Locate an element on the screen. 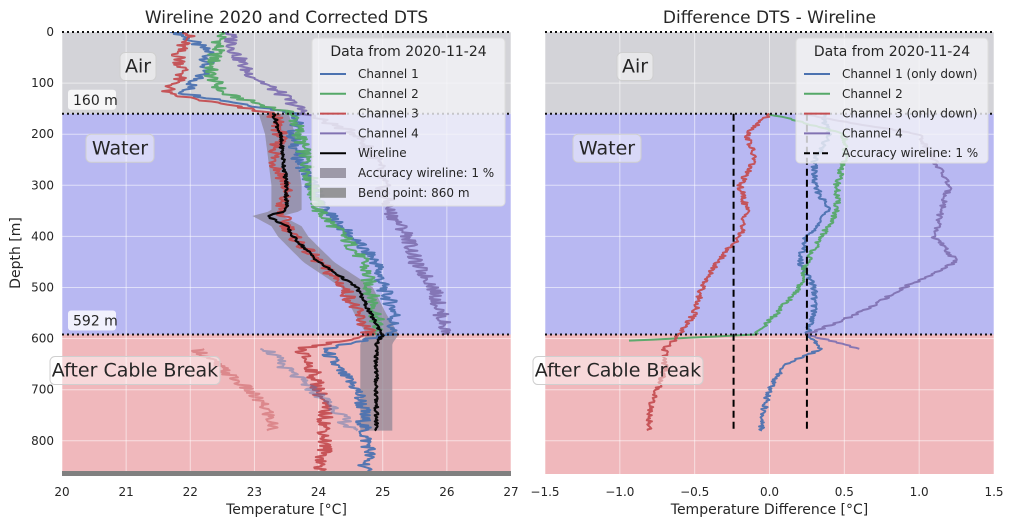 The width and height of the screenshot is (1013, 527). y-tick-label: 0 is located at coordinates (50, 32).